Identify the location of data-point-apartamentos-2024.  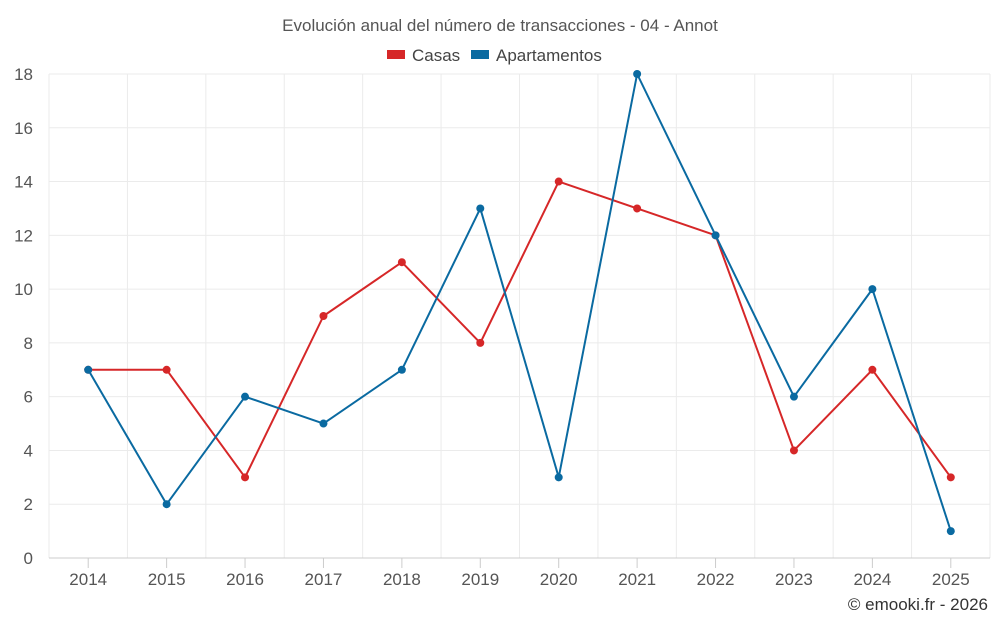
(872, 289).